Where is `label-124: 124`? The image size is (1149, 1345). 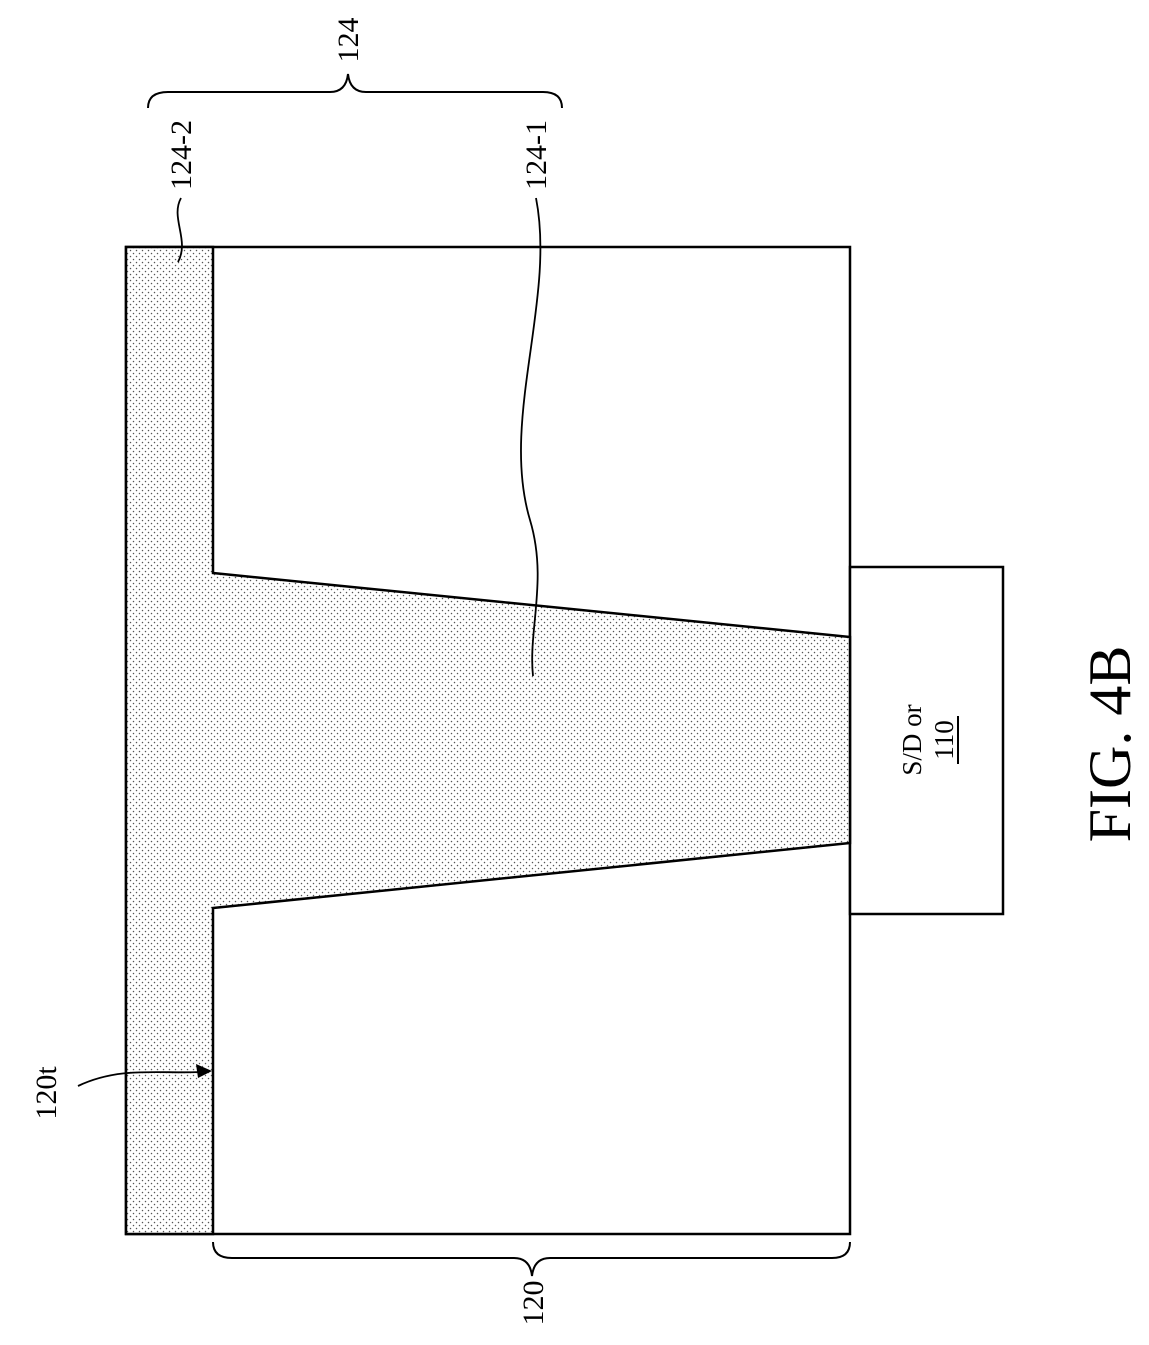
label-124: 124 is located at coordinates (348, 40).